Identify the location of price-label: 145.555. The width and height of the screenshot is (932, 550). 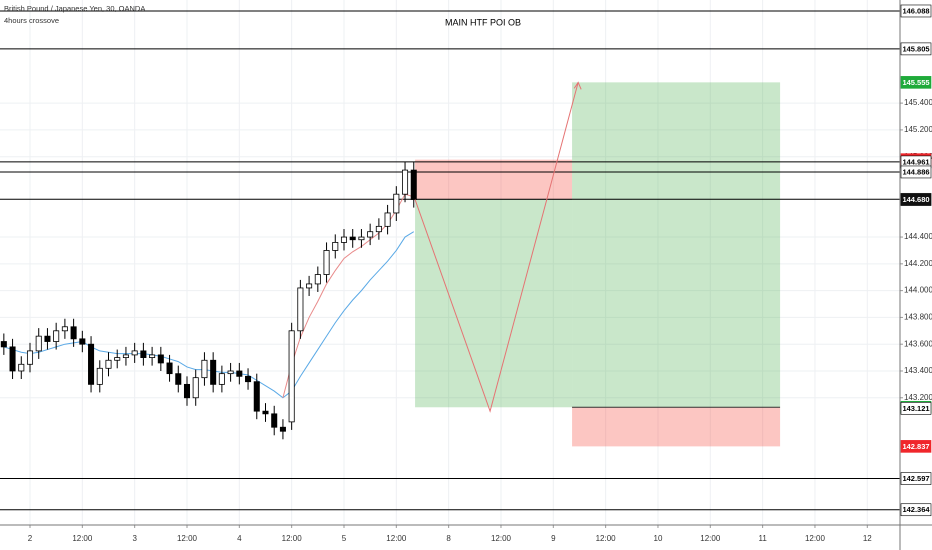
(915, 82).